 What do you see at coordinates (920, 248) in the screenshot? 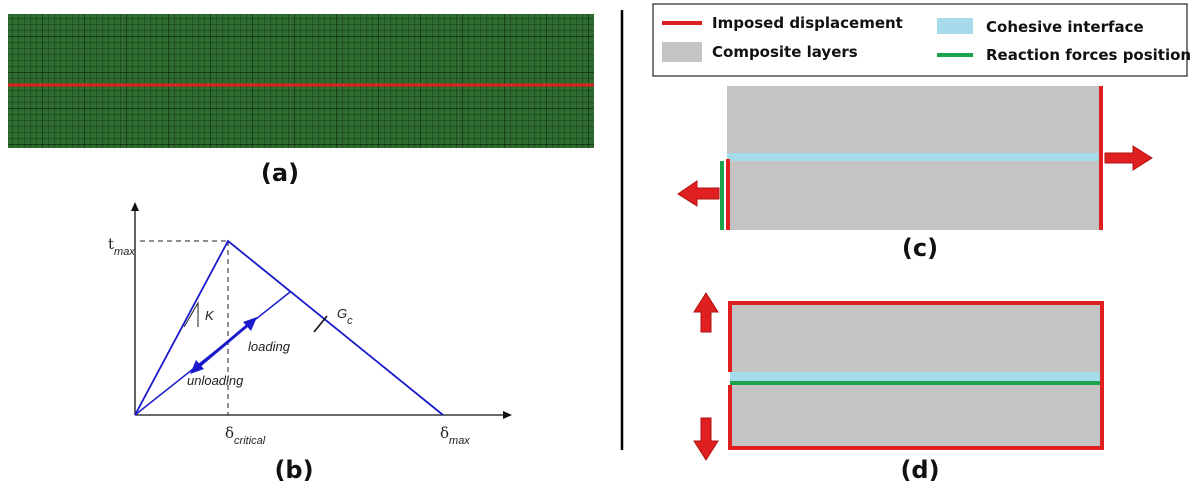
I see `panel-c-label: (c)` at bounding box center [920, 248].